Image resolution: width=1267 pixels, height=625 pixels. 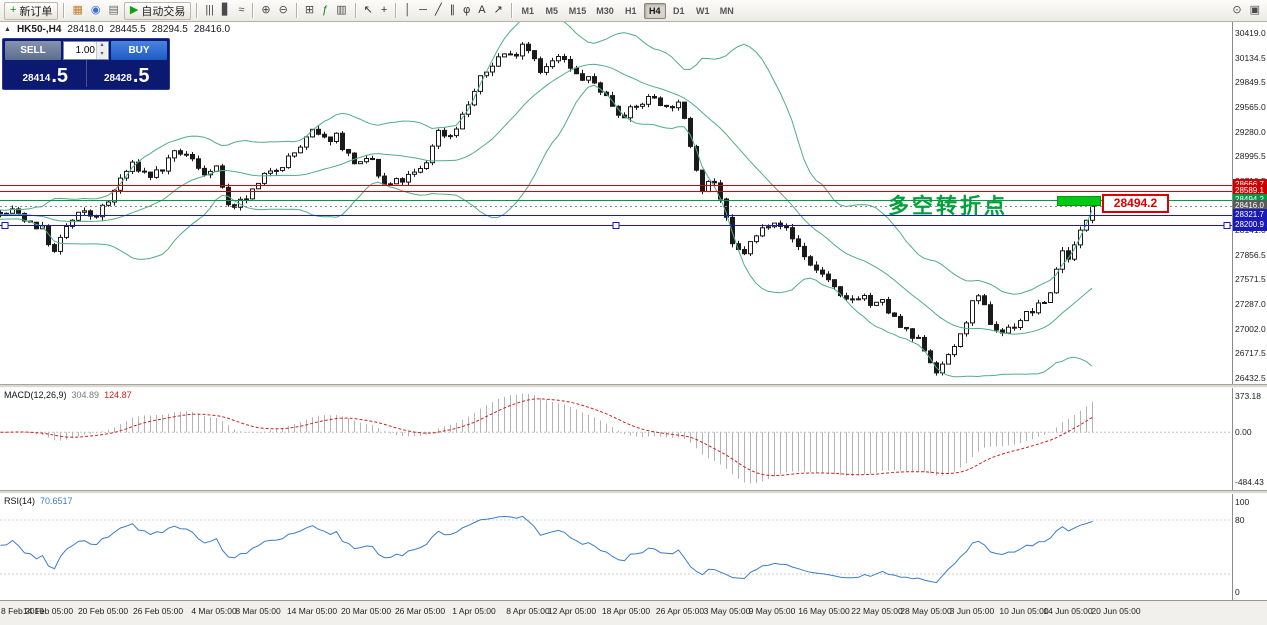 I want to click on fibonacci-button: φ, so click(x=466, y=11).